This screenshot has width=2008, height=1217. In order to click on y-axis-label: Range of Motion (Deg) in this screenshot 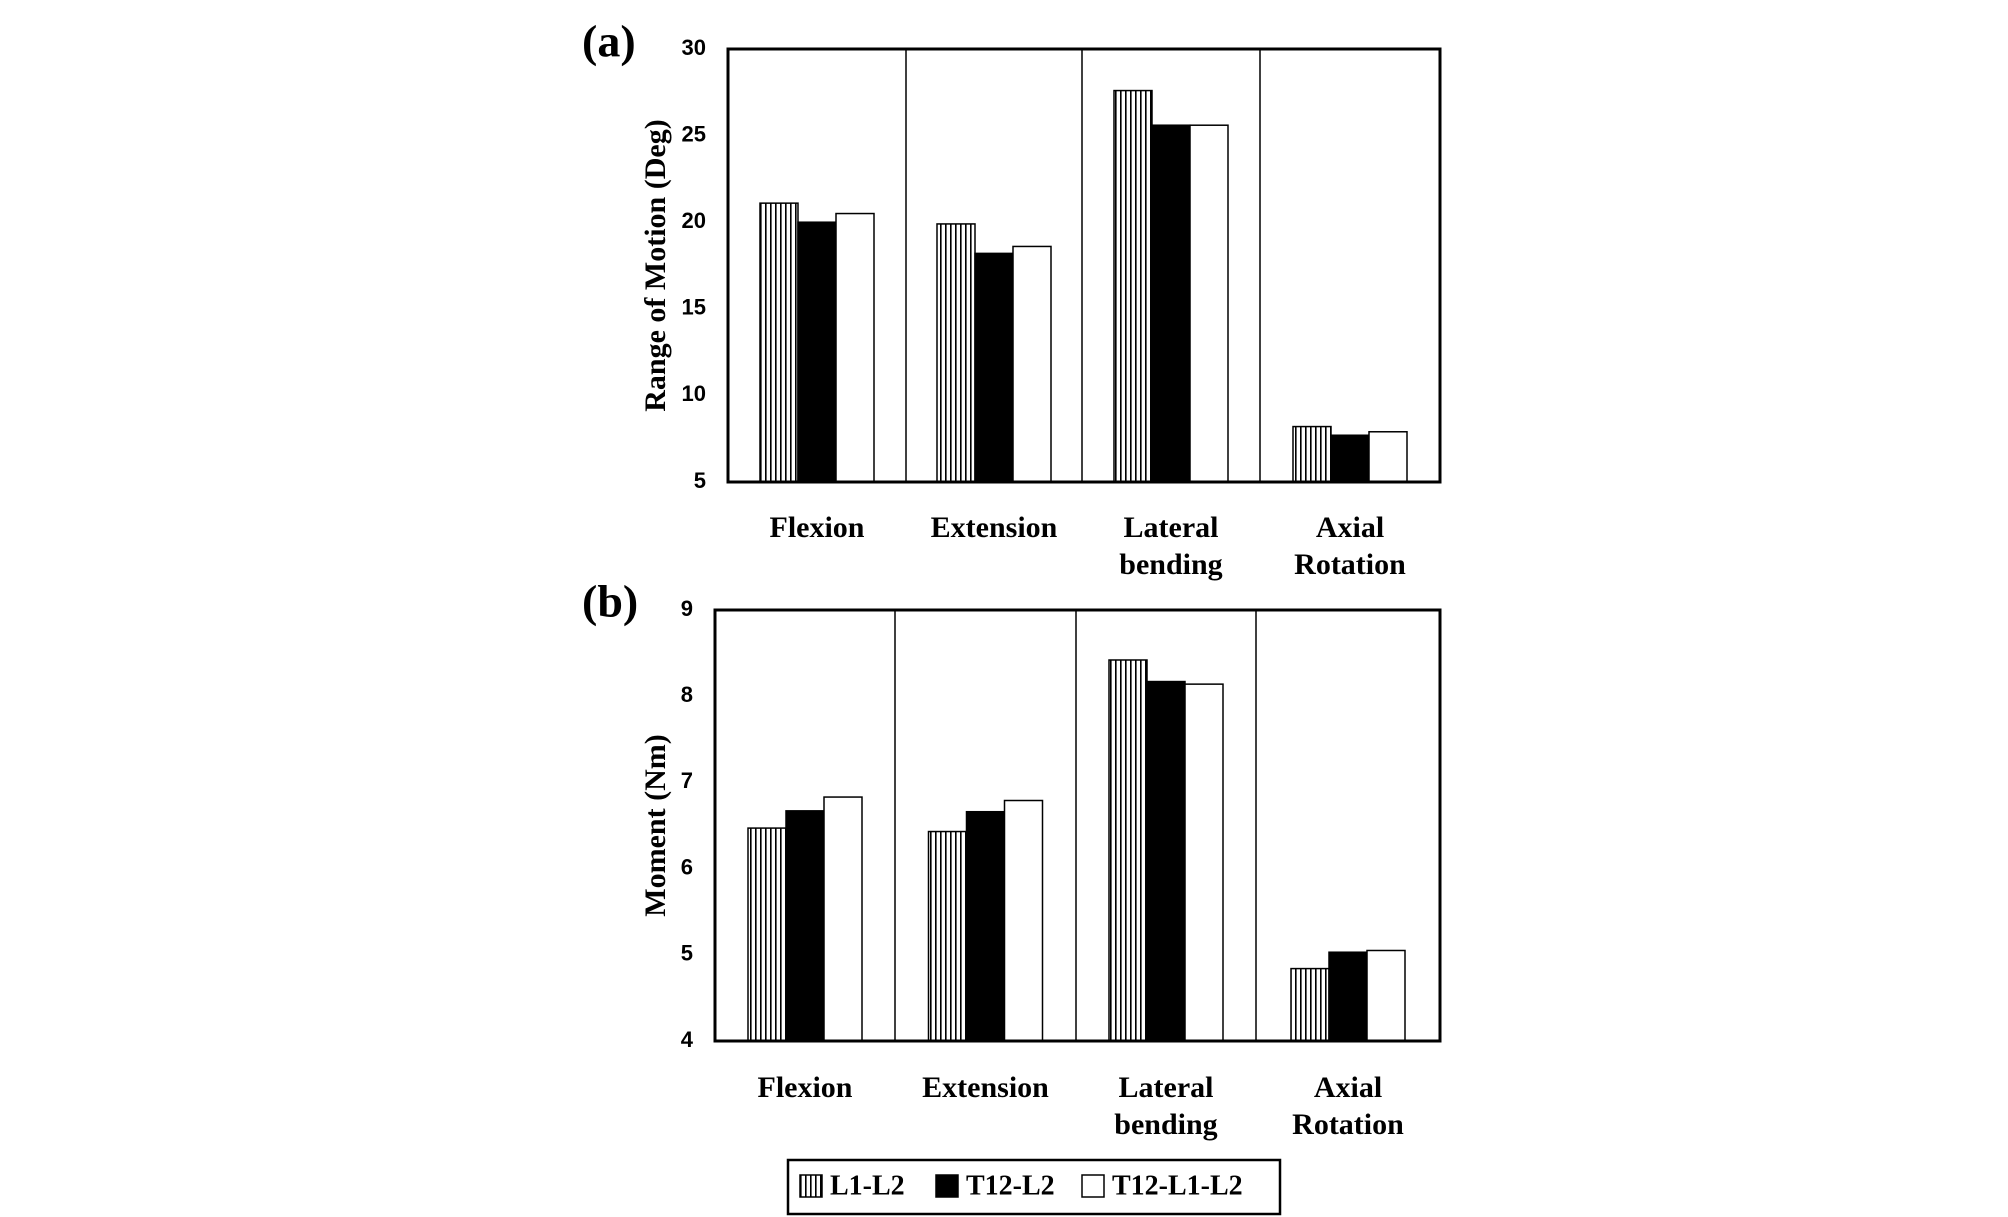, I will do `click(655, 265)`.